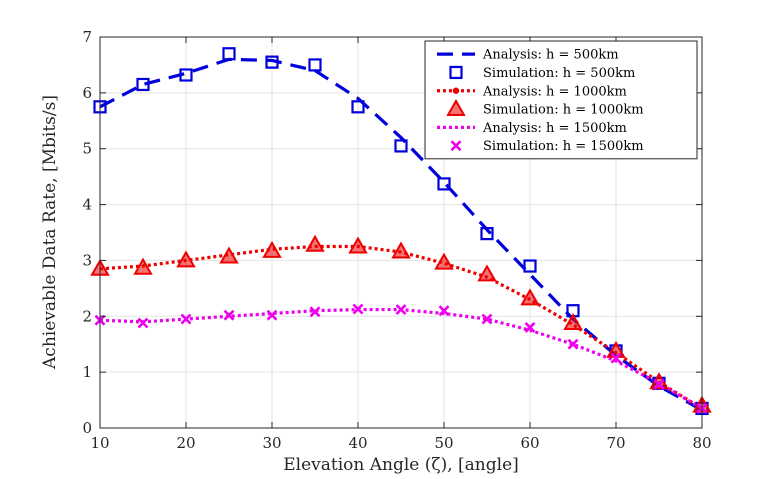 The image size is (775, 479). What do you see at coordinates (559, 73) in the screenshot?
I see `legend-entry-label: Simulation: h = 500km` at bounding box center [559, 73].